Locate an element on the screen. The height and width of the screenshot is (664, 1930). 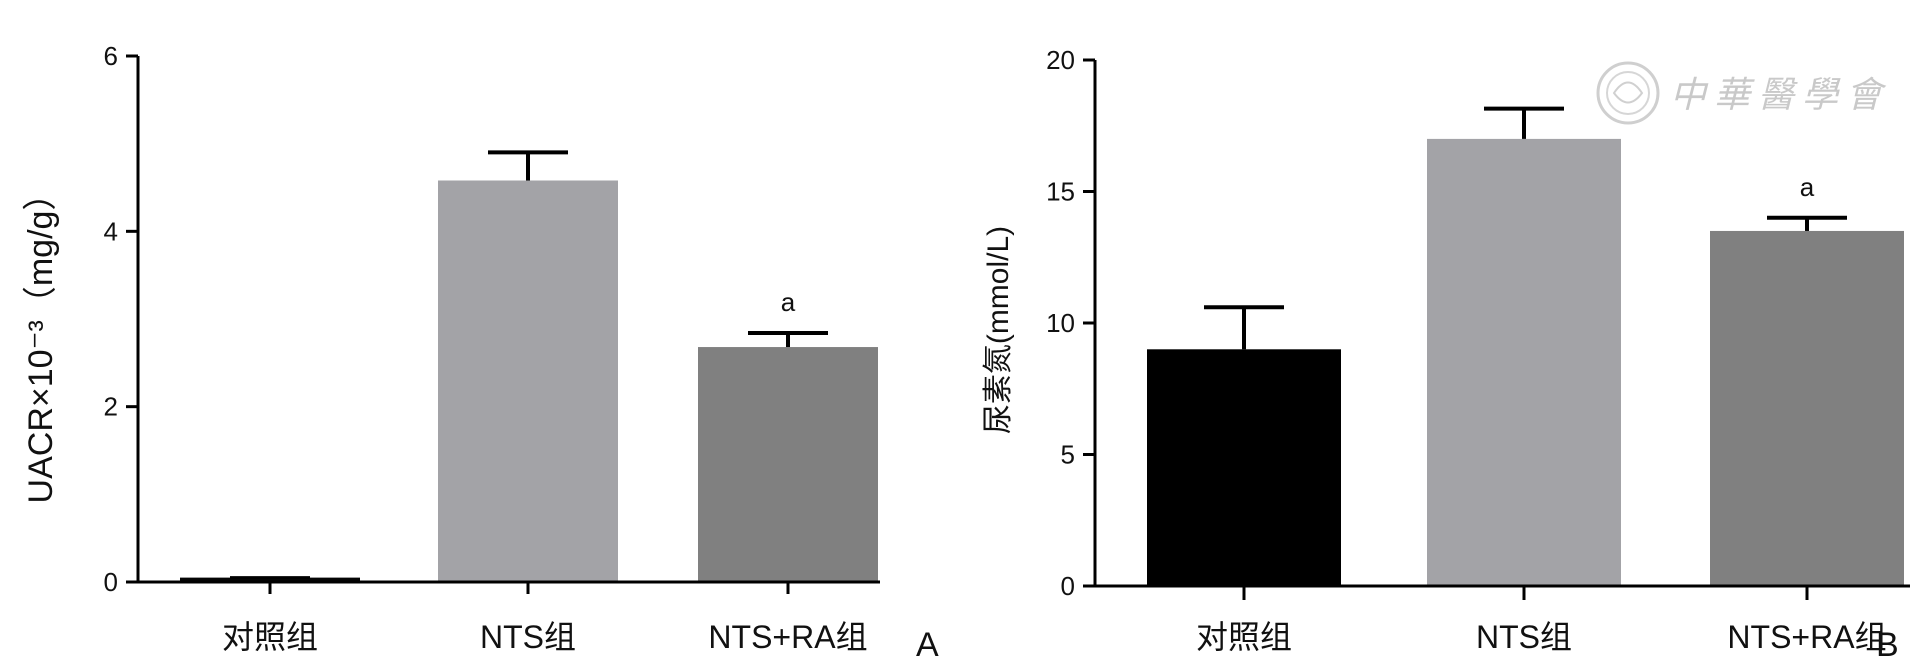
panel-b-category-label-2: NTS组 is located at coordinates (1524, 637).